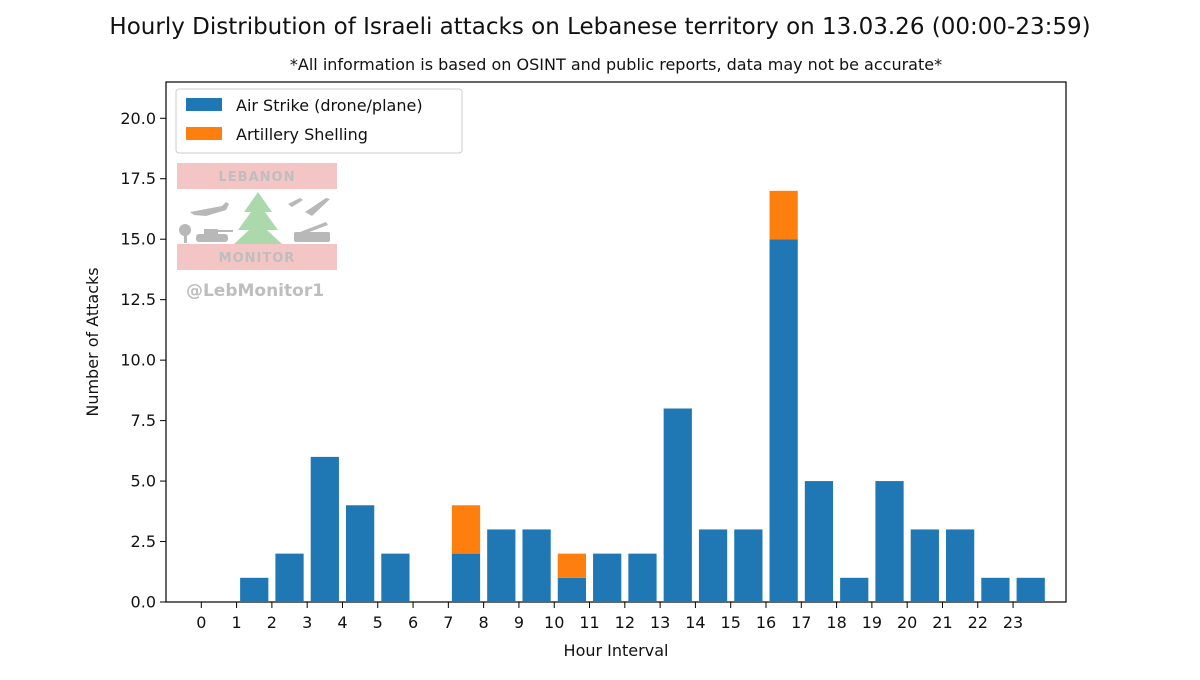 Image resolution: width=1200 pixels, height=680 pixels. What do you see at coordinates (138, 239) in the screenshot?
I see `y-tick-label: 15.0` at bounding box center [138, 239].